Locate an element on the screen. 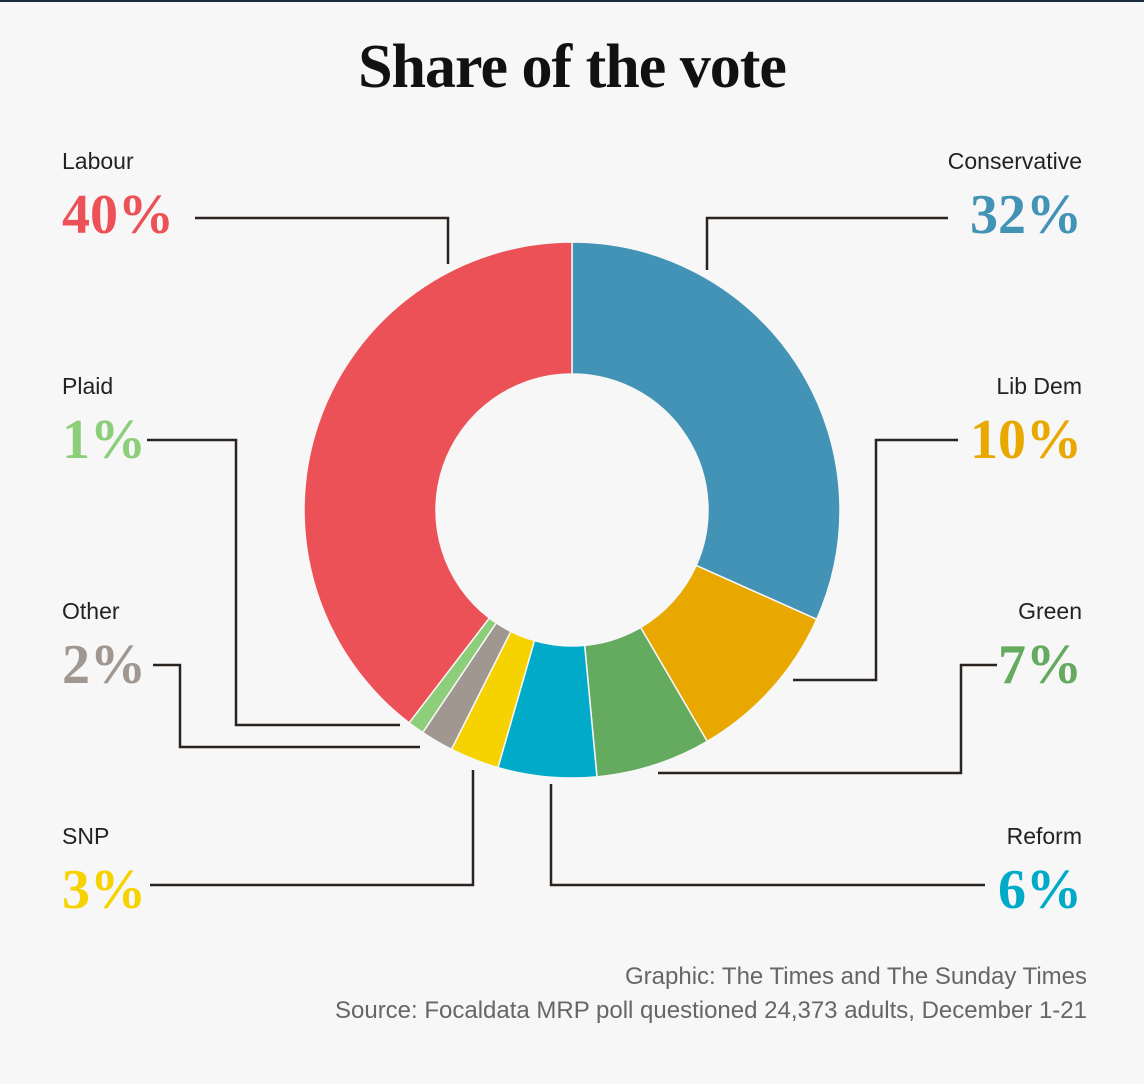  slice-labour is located at coordinates (438, 482).